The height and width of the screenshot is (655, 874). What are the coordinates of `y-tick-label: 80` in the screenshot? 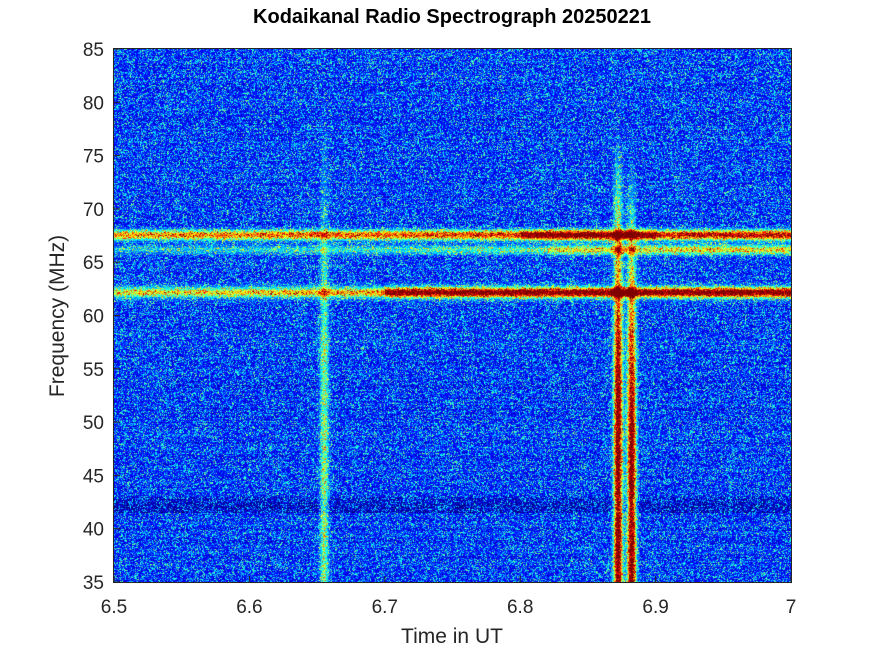 It's located at (93, 103).